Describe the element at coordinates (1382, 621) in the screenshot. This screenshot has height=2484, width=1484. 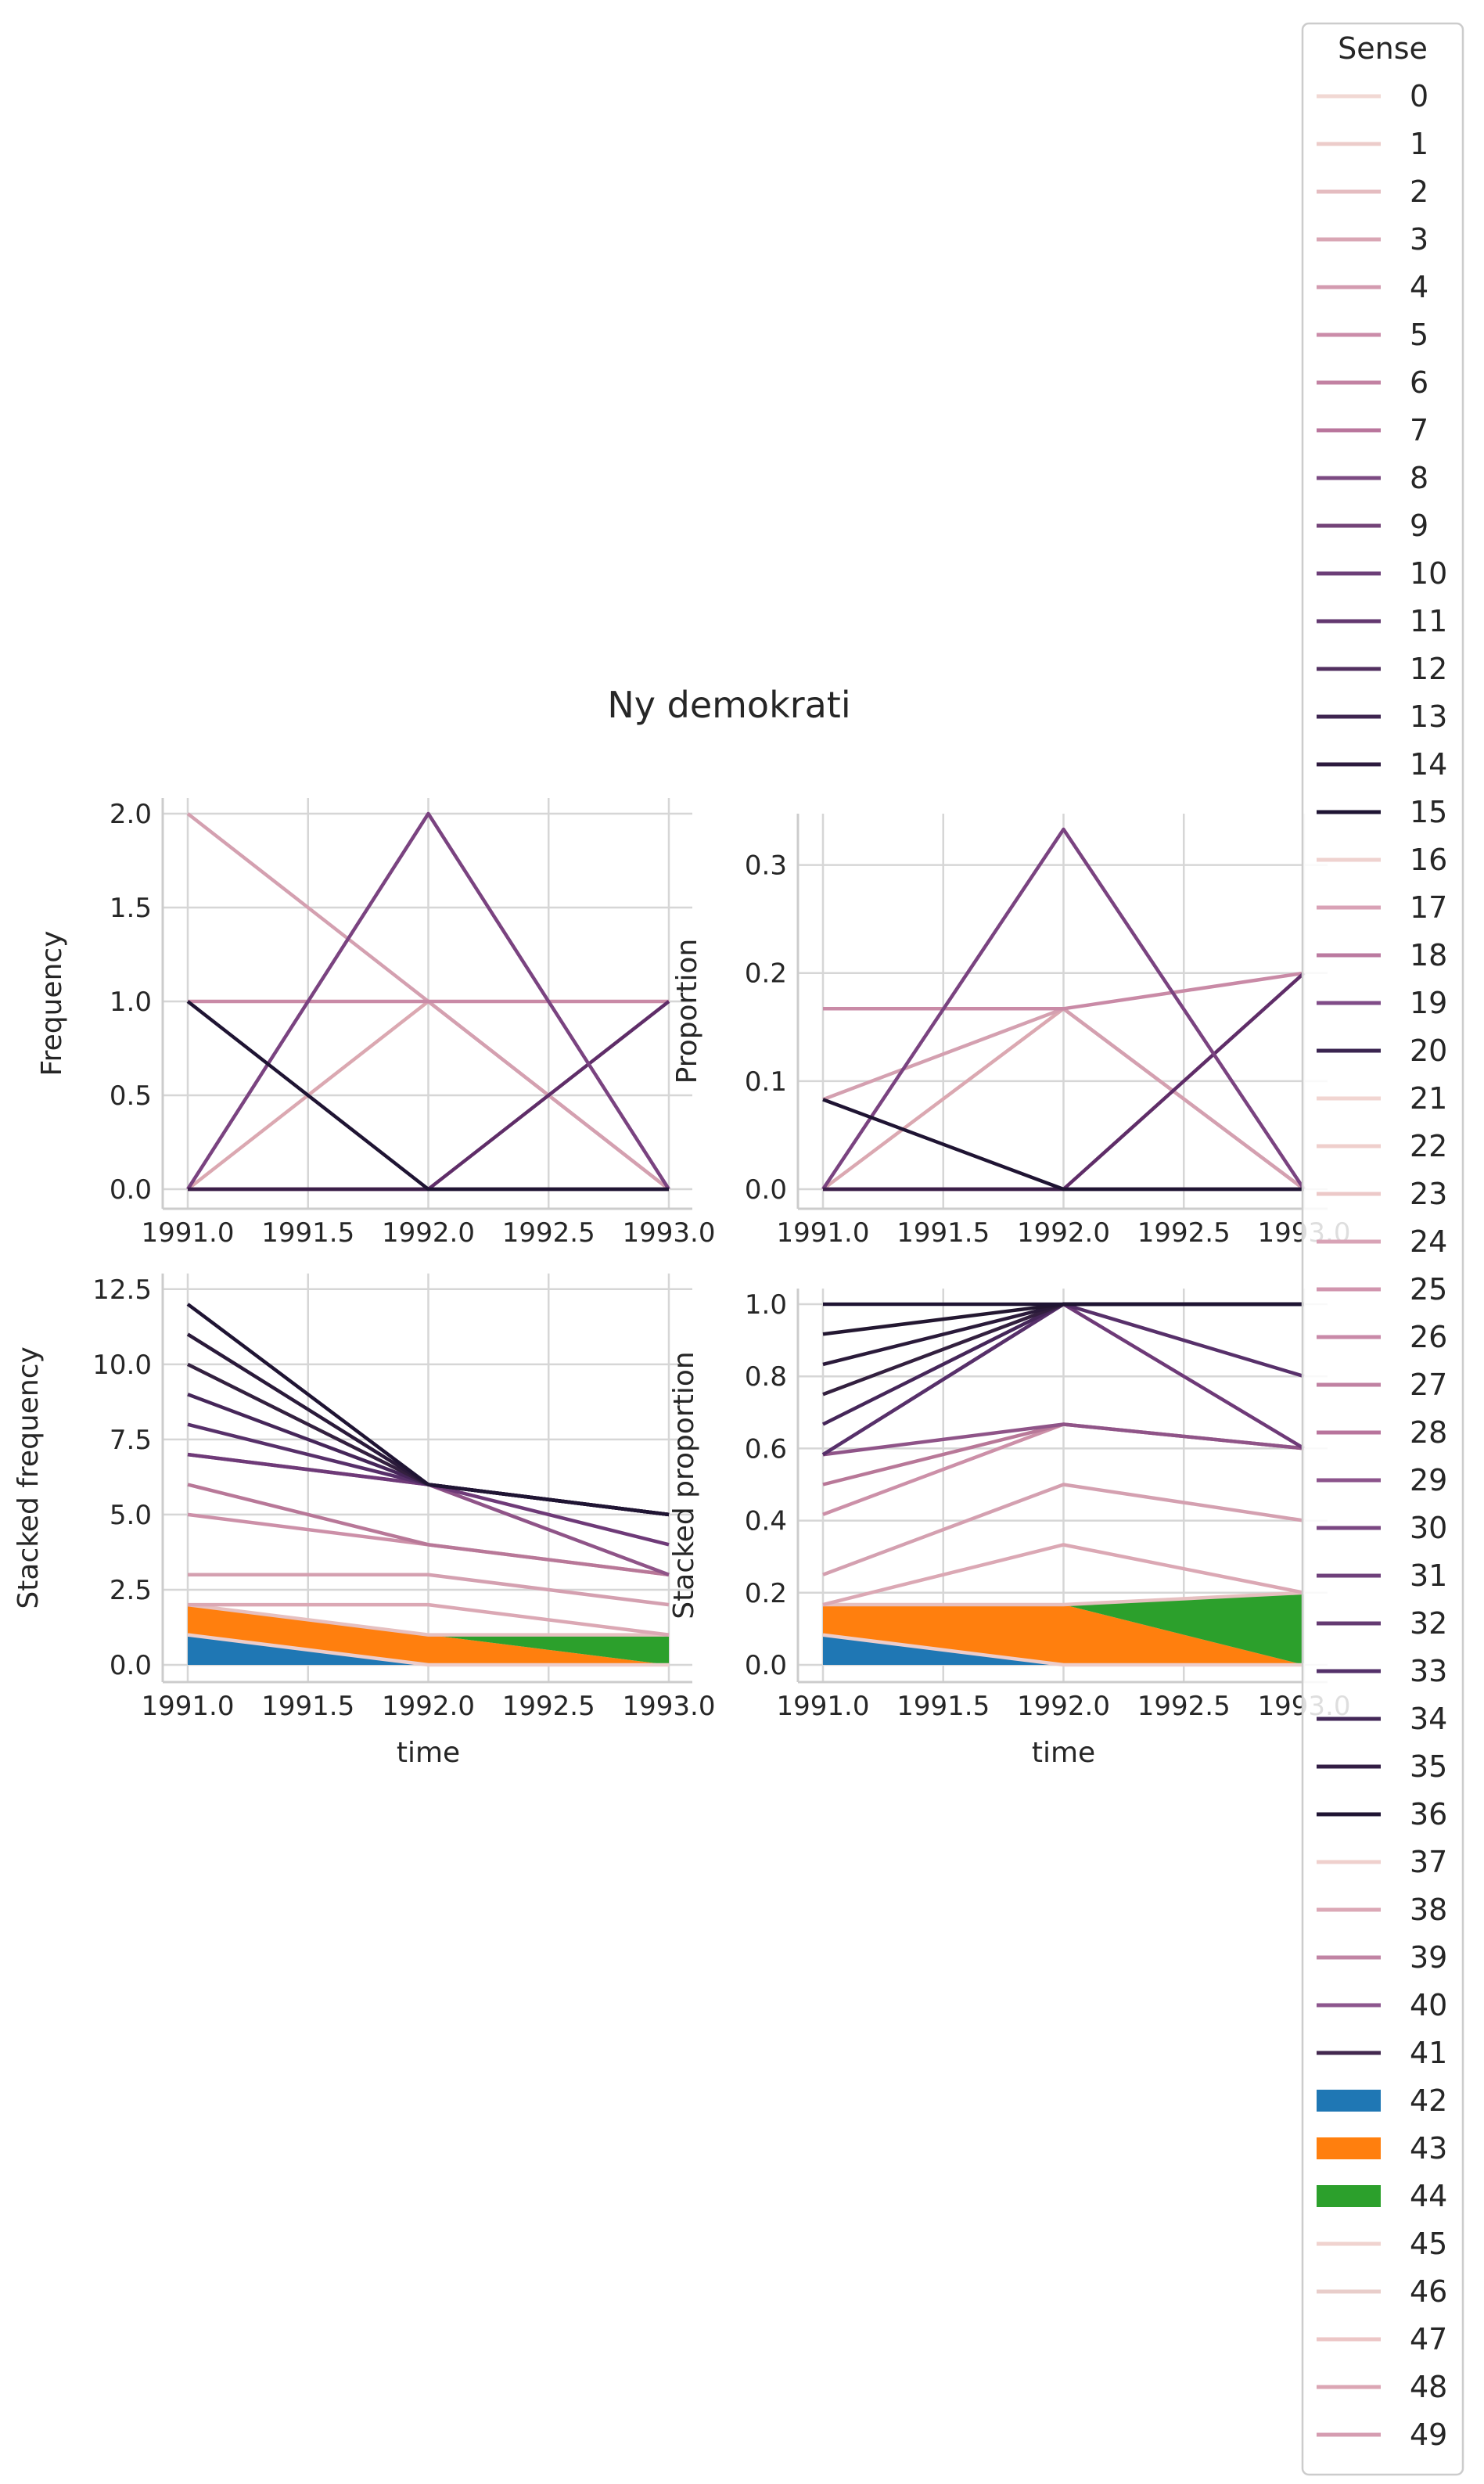
I see `legend-entry-11: 11` at that location.